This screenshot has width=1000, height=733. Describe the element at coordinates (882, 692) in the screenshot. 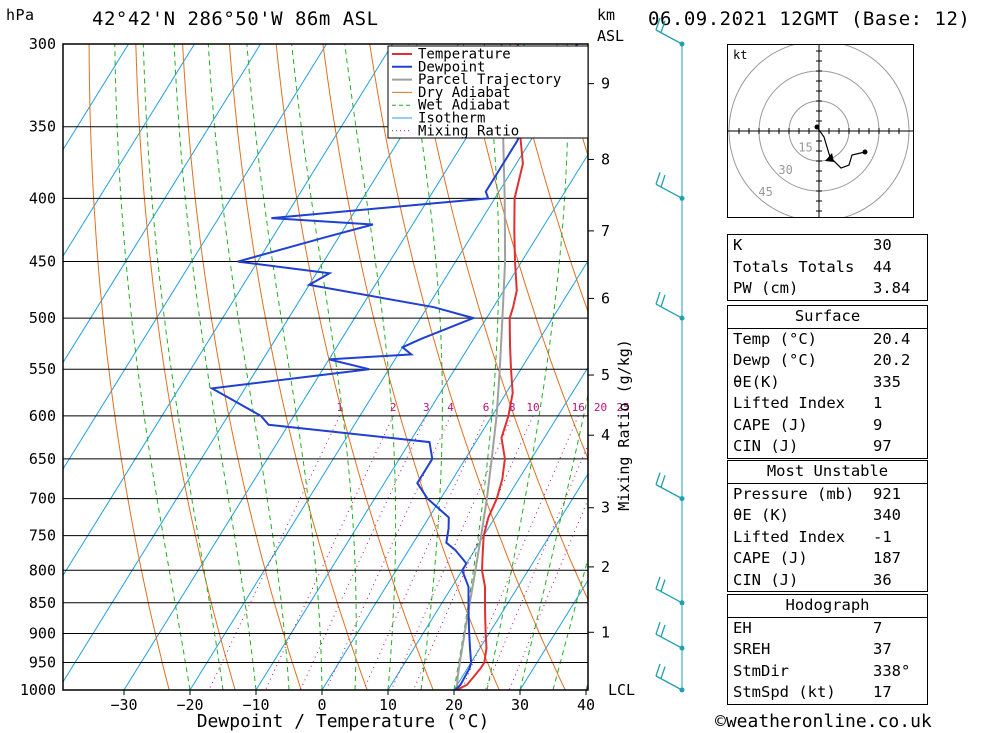

I see `hodo-stmspd-value: 17` at that location.